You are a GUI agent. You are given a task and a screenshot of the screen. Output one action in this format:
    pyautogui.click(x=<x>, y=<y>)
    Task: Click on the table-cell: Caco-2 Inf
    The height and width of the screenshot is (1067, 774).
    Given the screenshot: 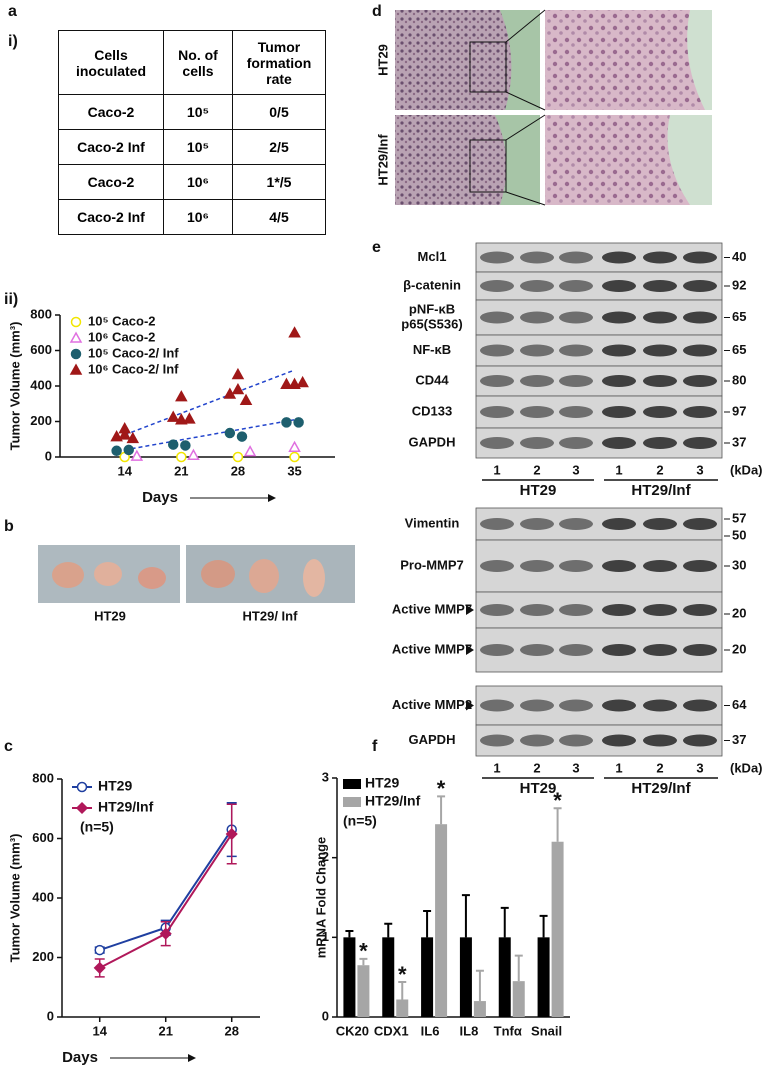 What is the action you would take?
    pyautogui.click(x=111, y=147)
    